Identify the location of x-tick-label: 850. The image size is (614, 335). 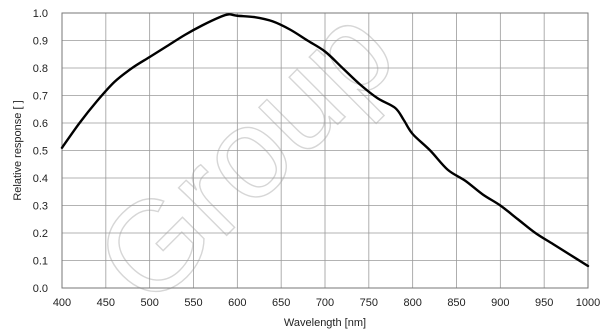
(456, 303).